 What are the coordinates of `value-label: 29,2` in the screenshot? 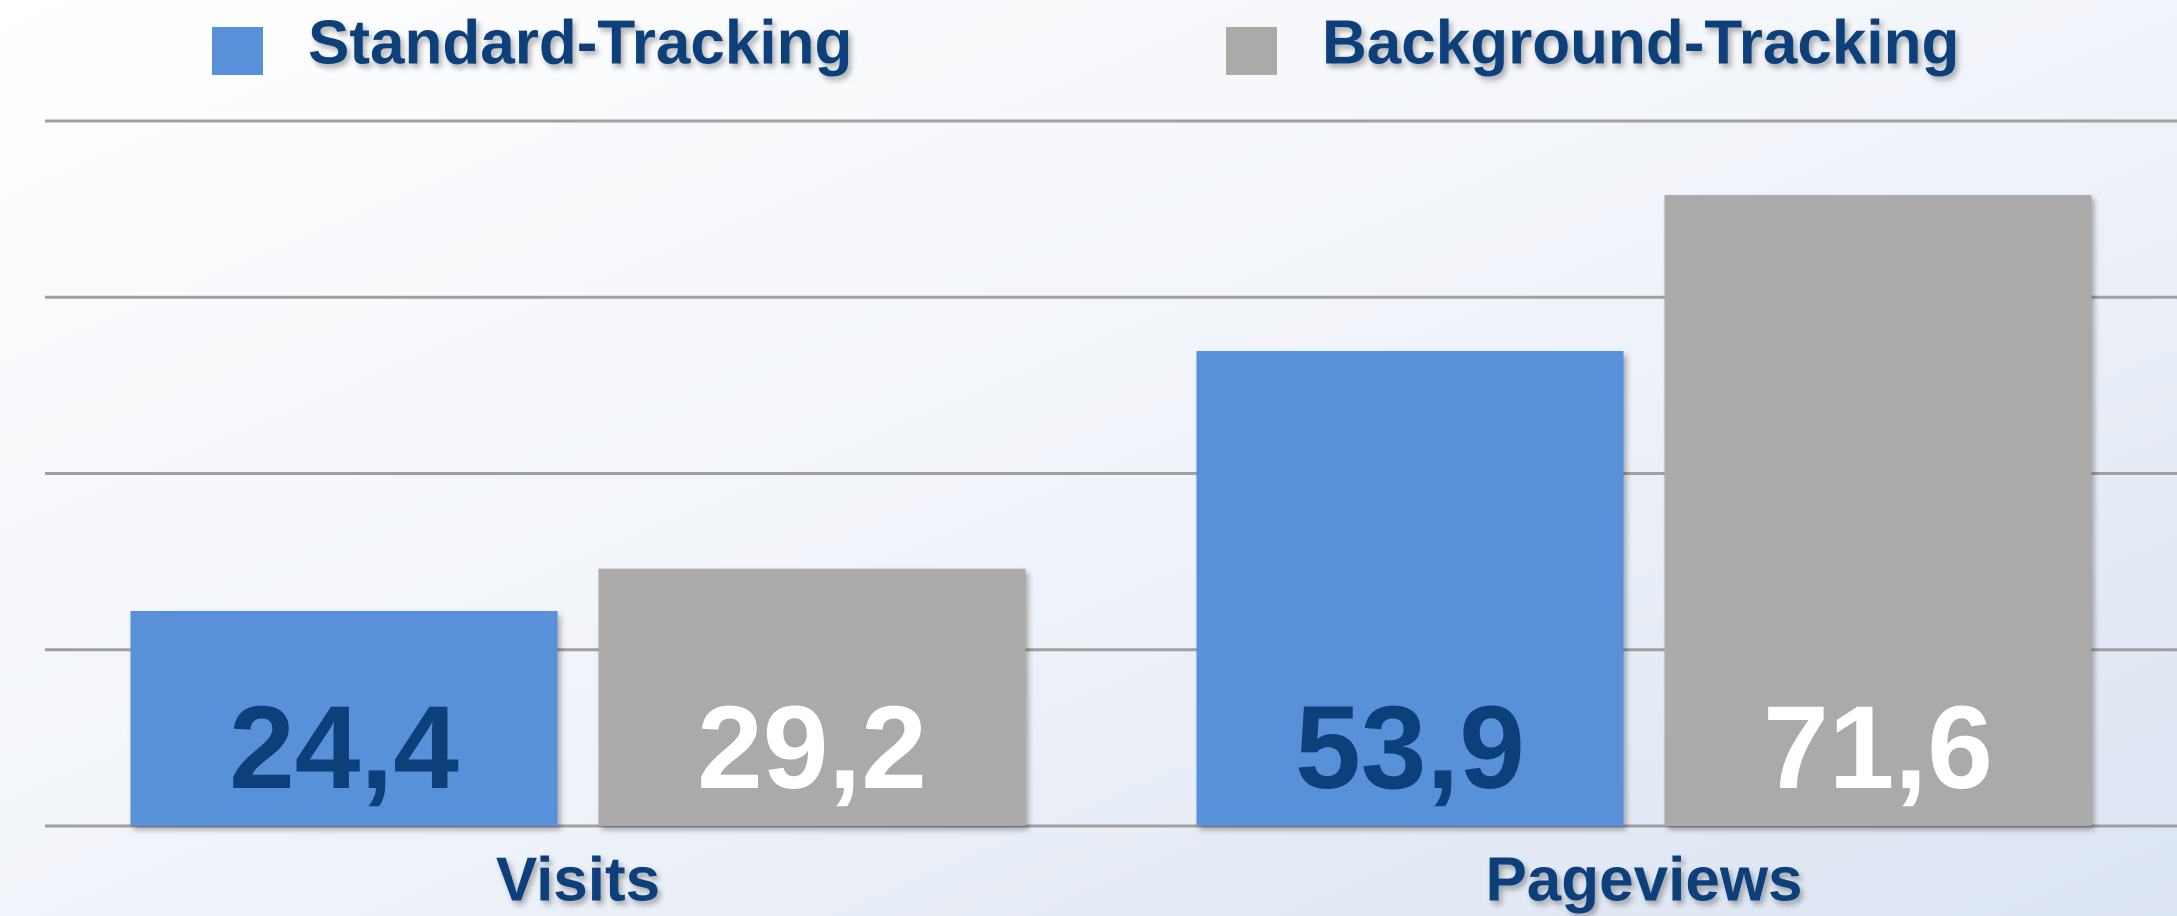 It's located at (812, 748).